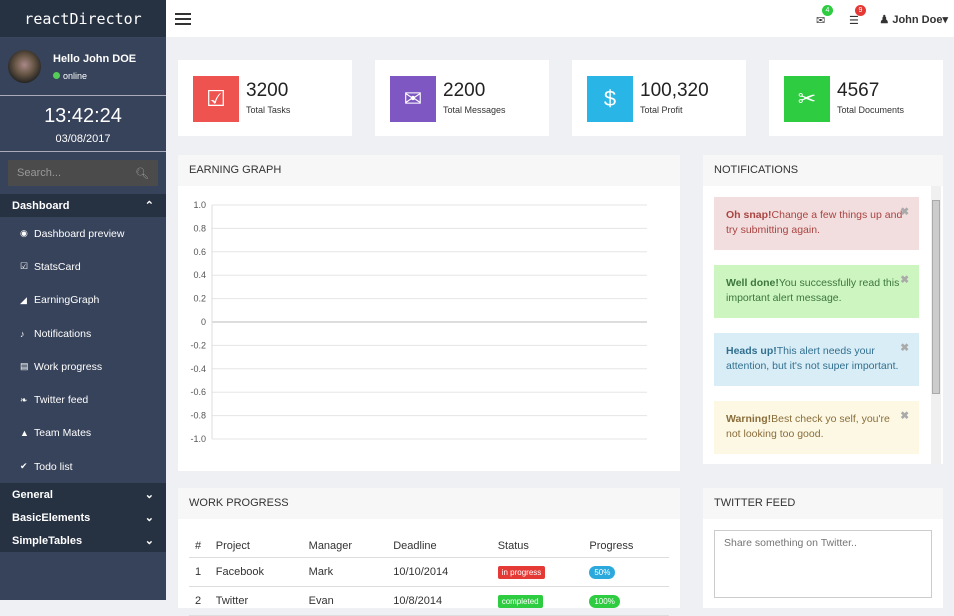  Describe the element at coordinates (83, 116) in the screenshot. I see `clock-time: 13:42:24` at that location.